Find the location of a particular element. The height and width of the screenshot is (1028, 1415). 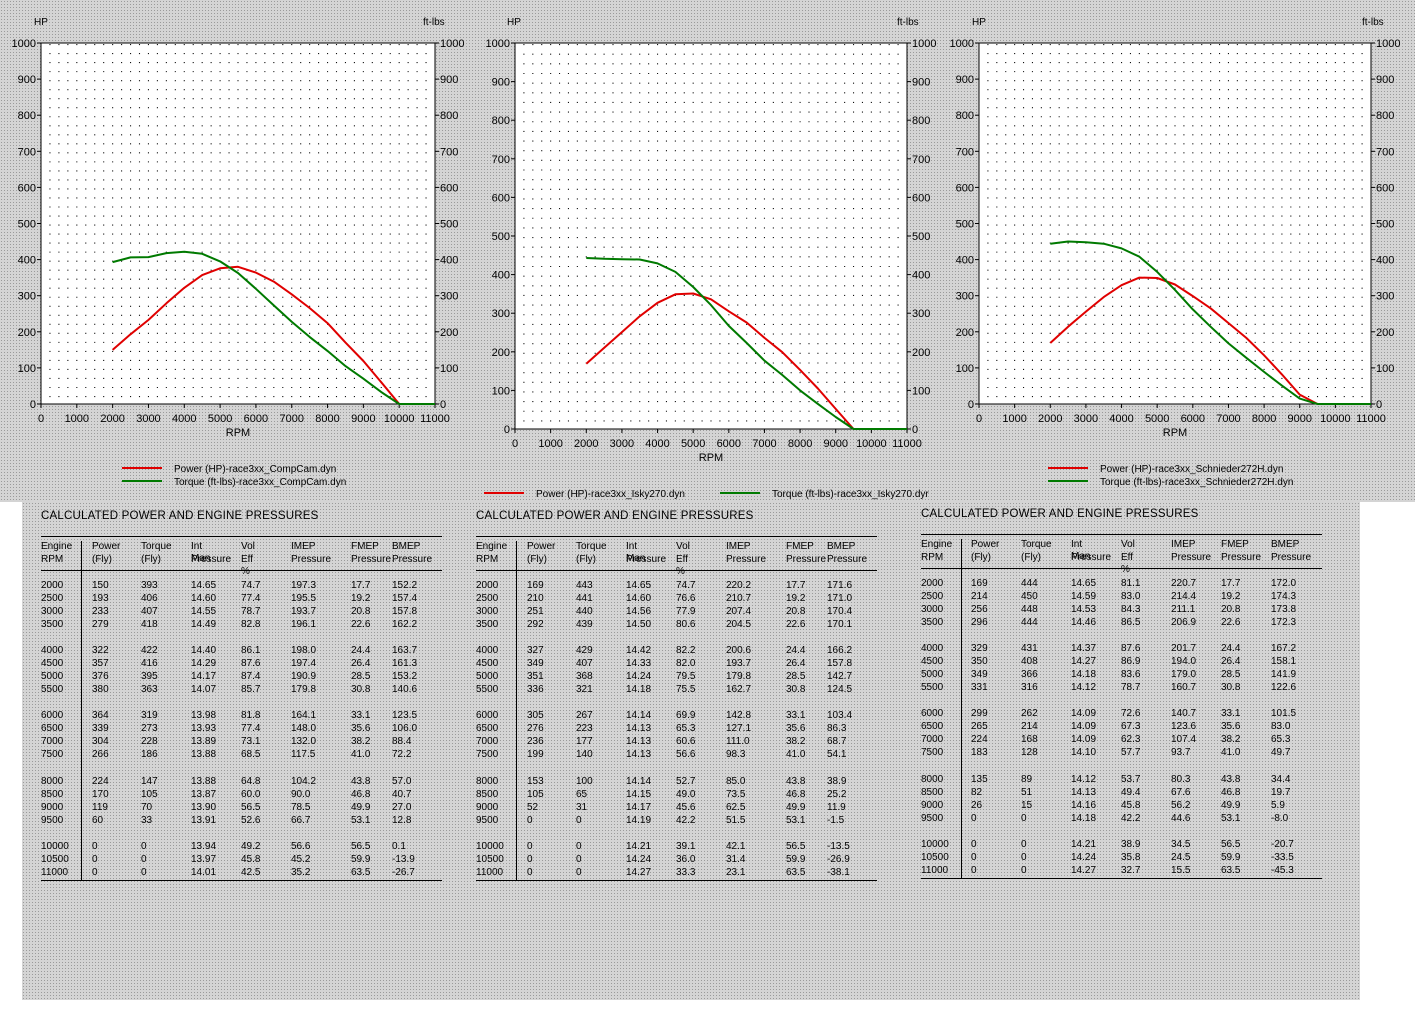

column-header: BMEP is located at coordinates (406, 546).